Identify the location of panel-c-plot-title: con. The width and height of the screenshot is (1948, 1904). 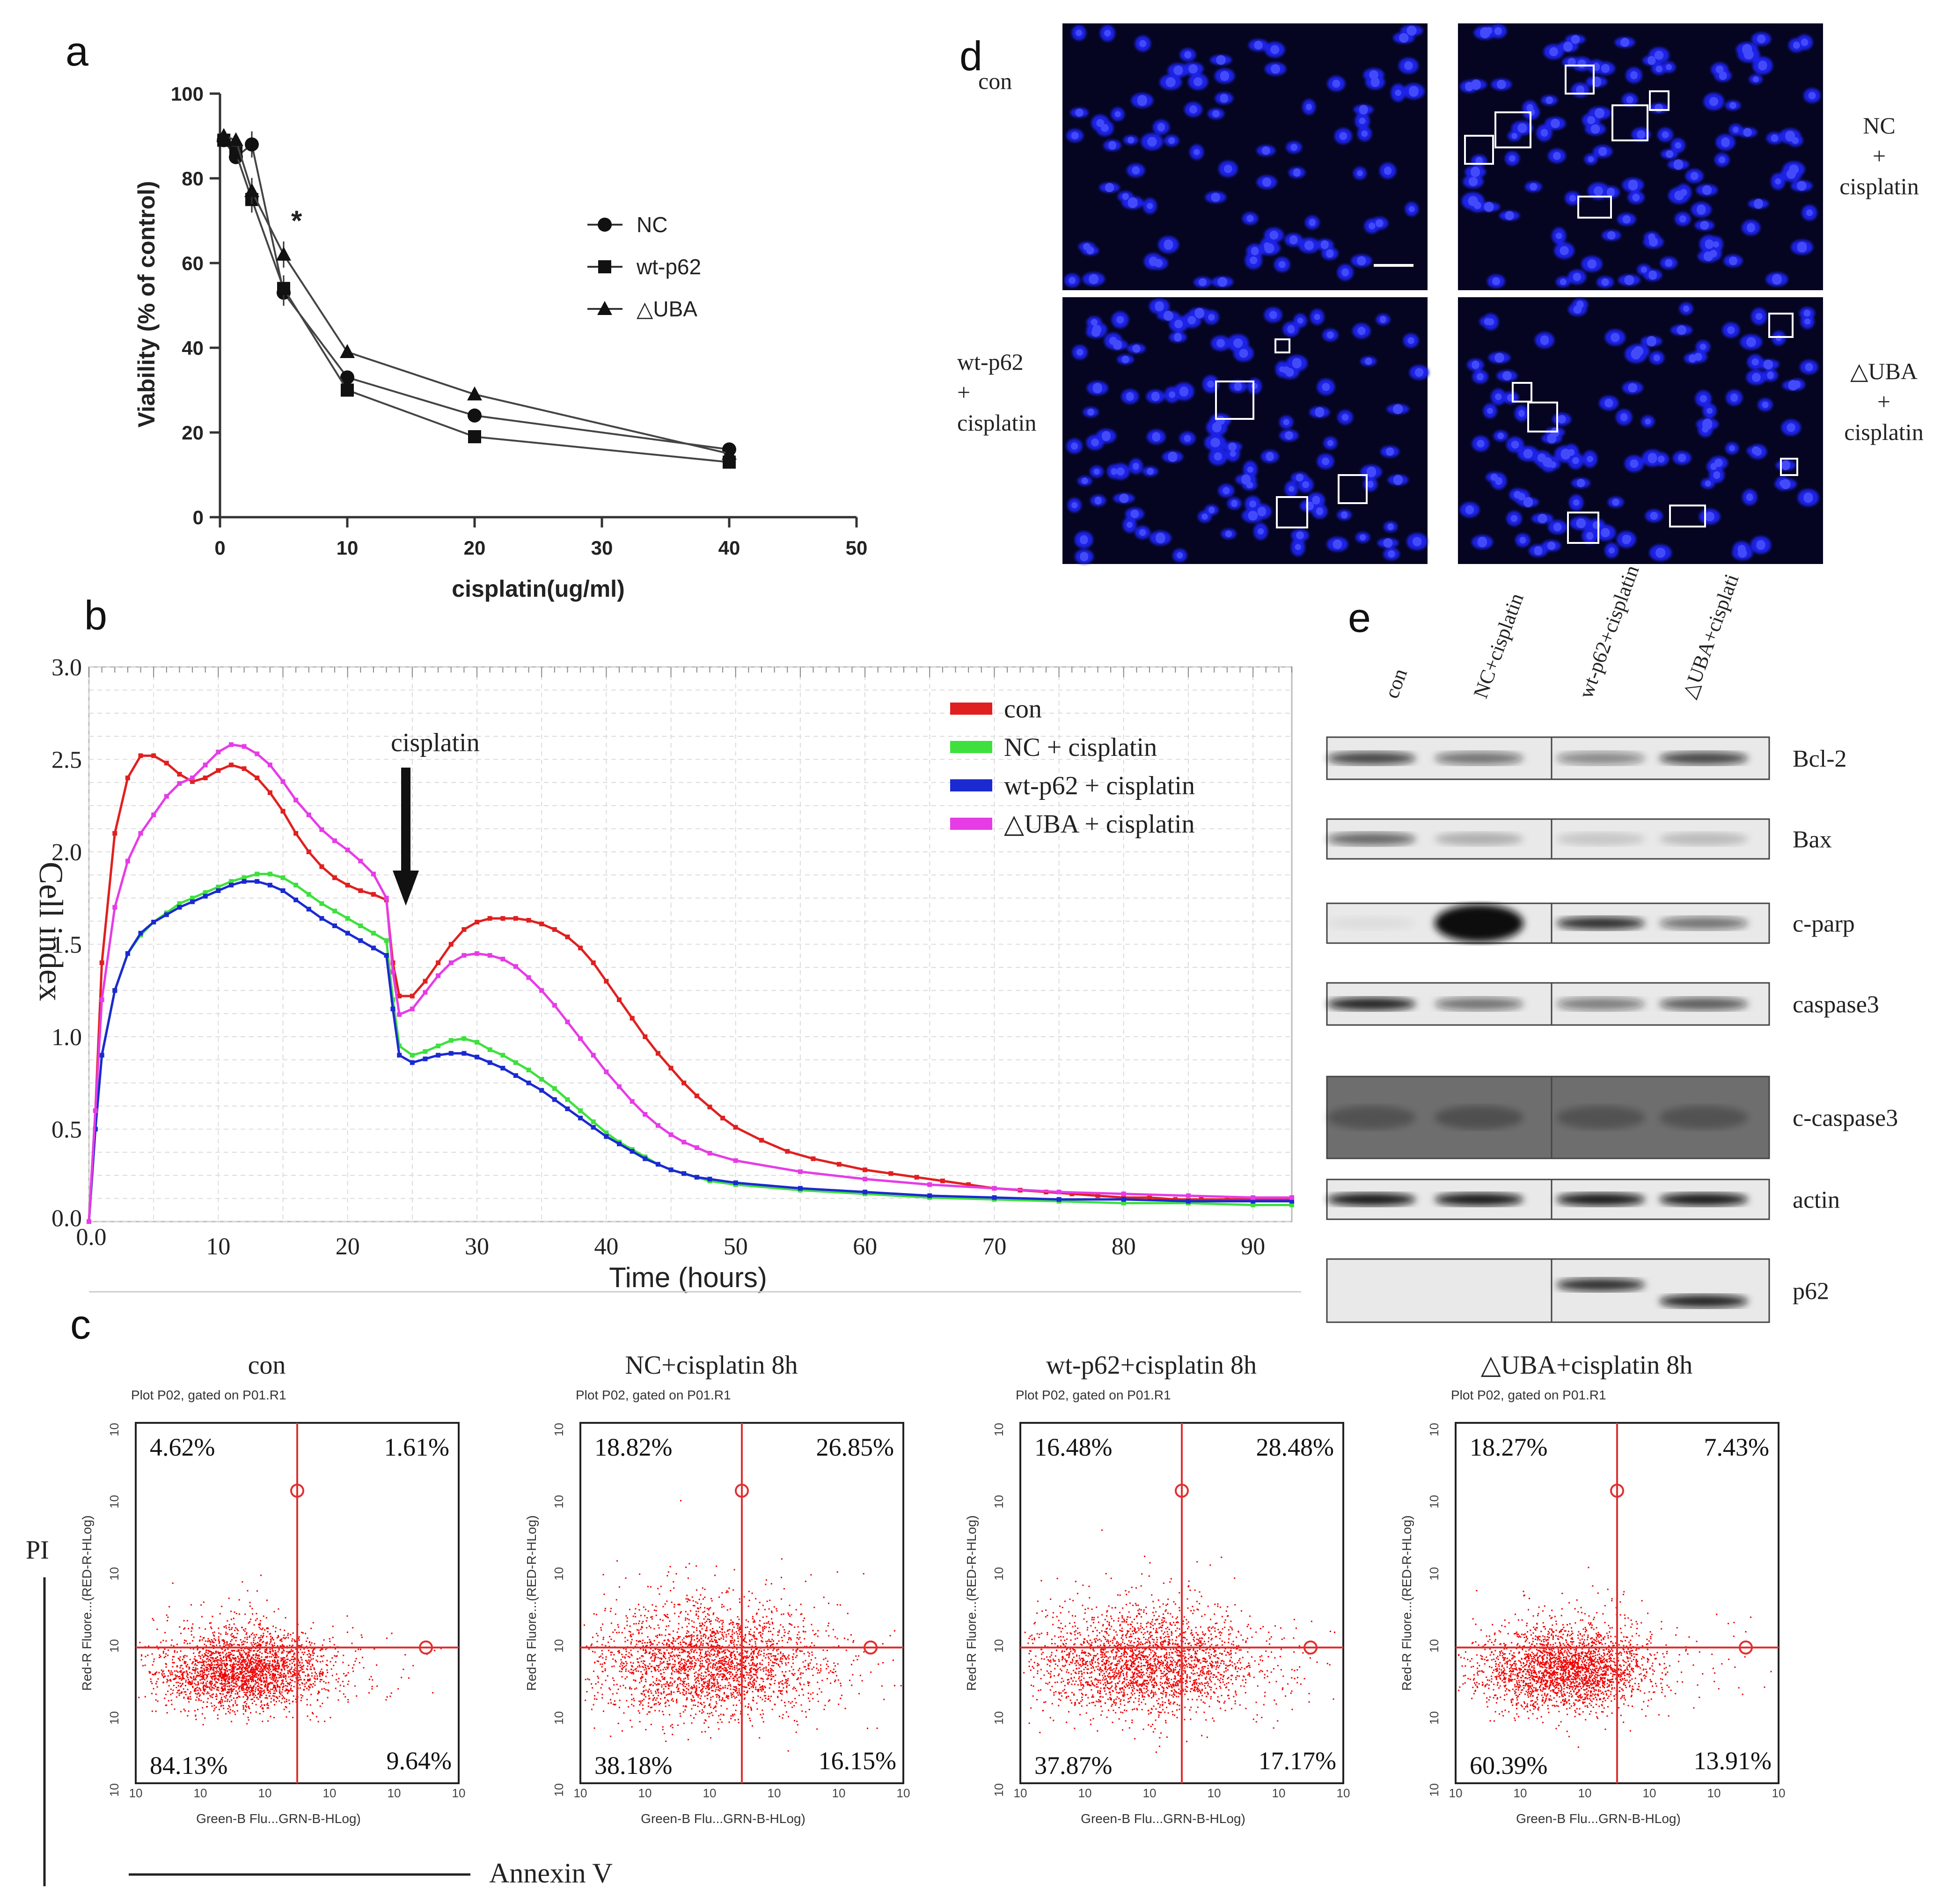
(267, 1365).